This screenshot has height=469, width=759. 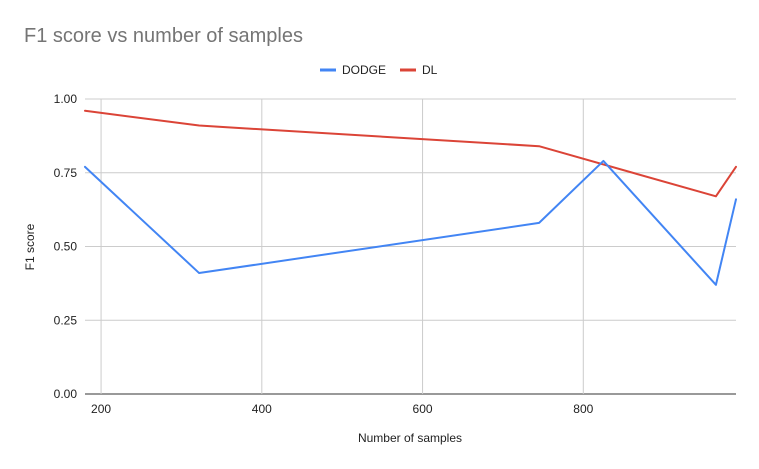 I want to click on legend-label-dodge: DODGE, so click(x=364, y=70).